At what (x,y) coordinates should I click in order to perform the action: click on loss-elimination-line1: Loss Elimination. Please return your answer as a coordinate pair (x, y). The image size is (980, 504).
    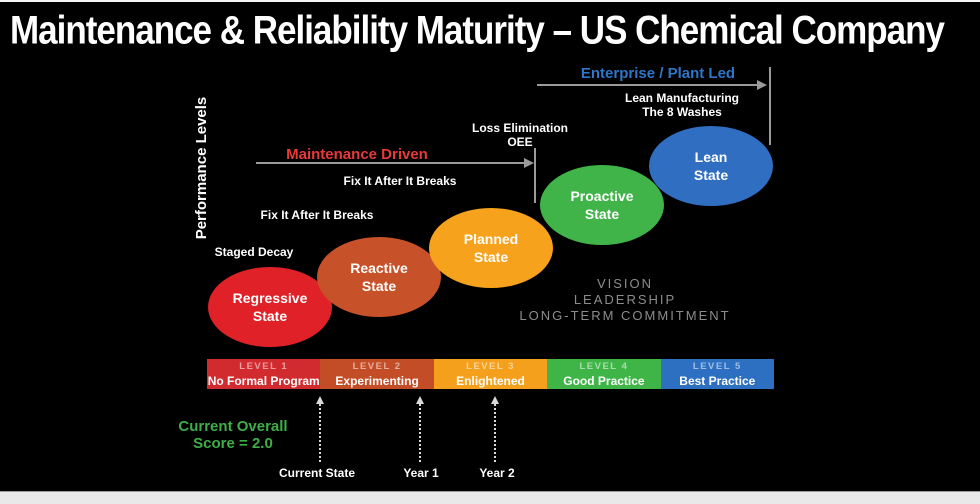
    Looking at the image, I should click on (519, 128).